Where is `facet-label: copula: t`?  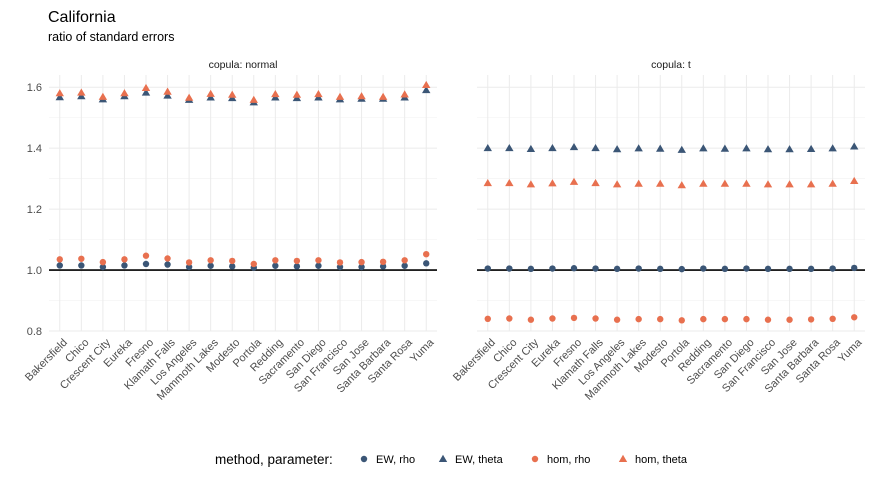 facet-label: copula: t is located at coordinates (671, 65).